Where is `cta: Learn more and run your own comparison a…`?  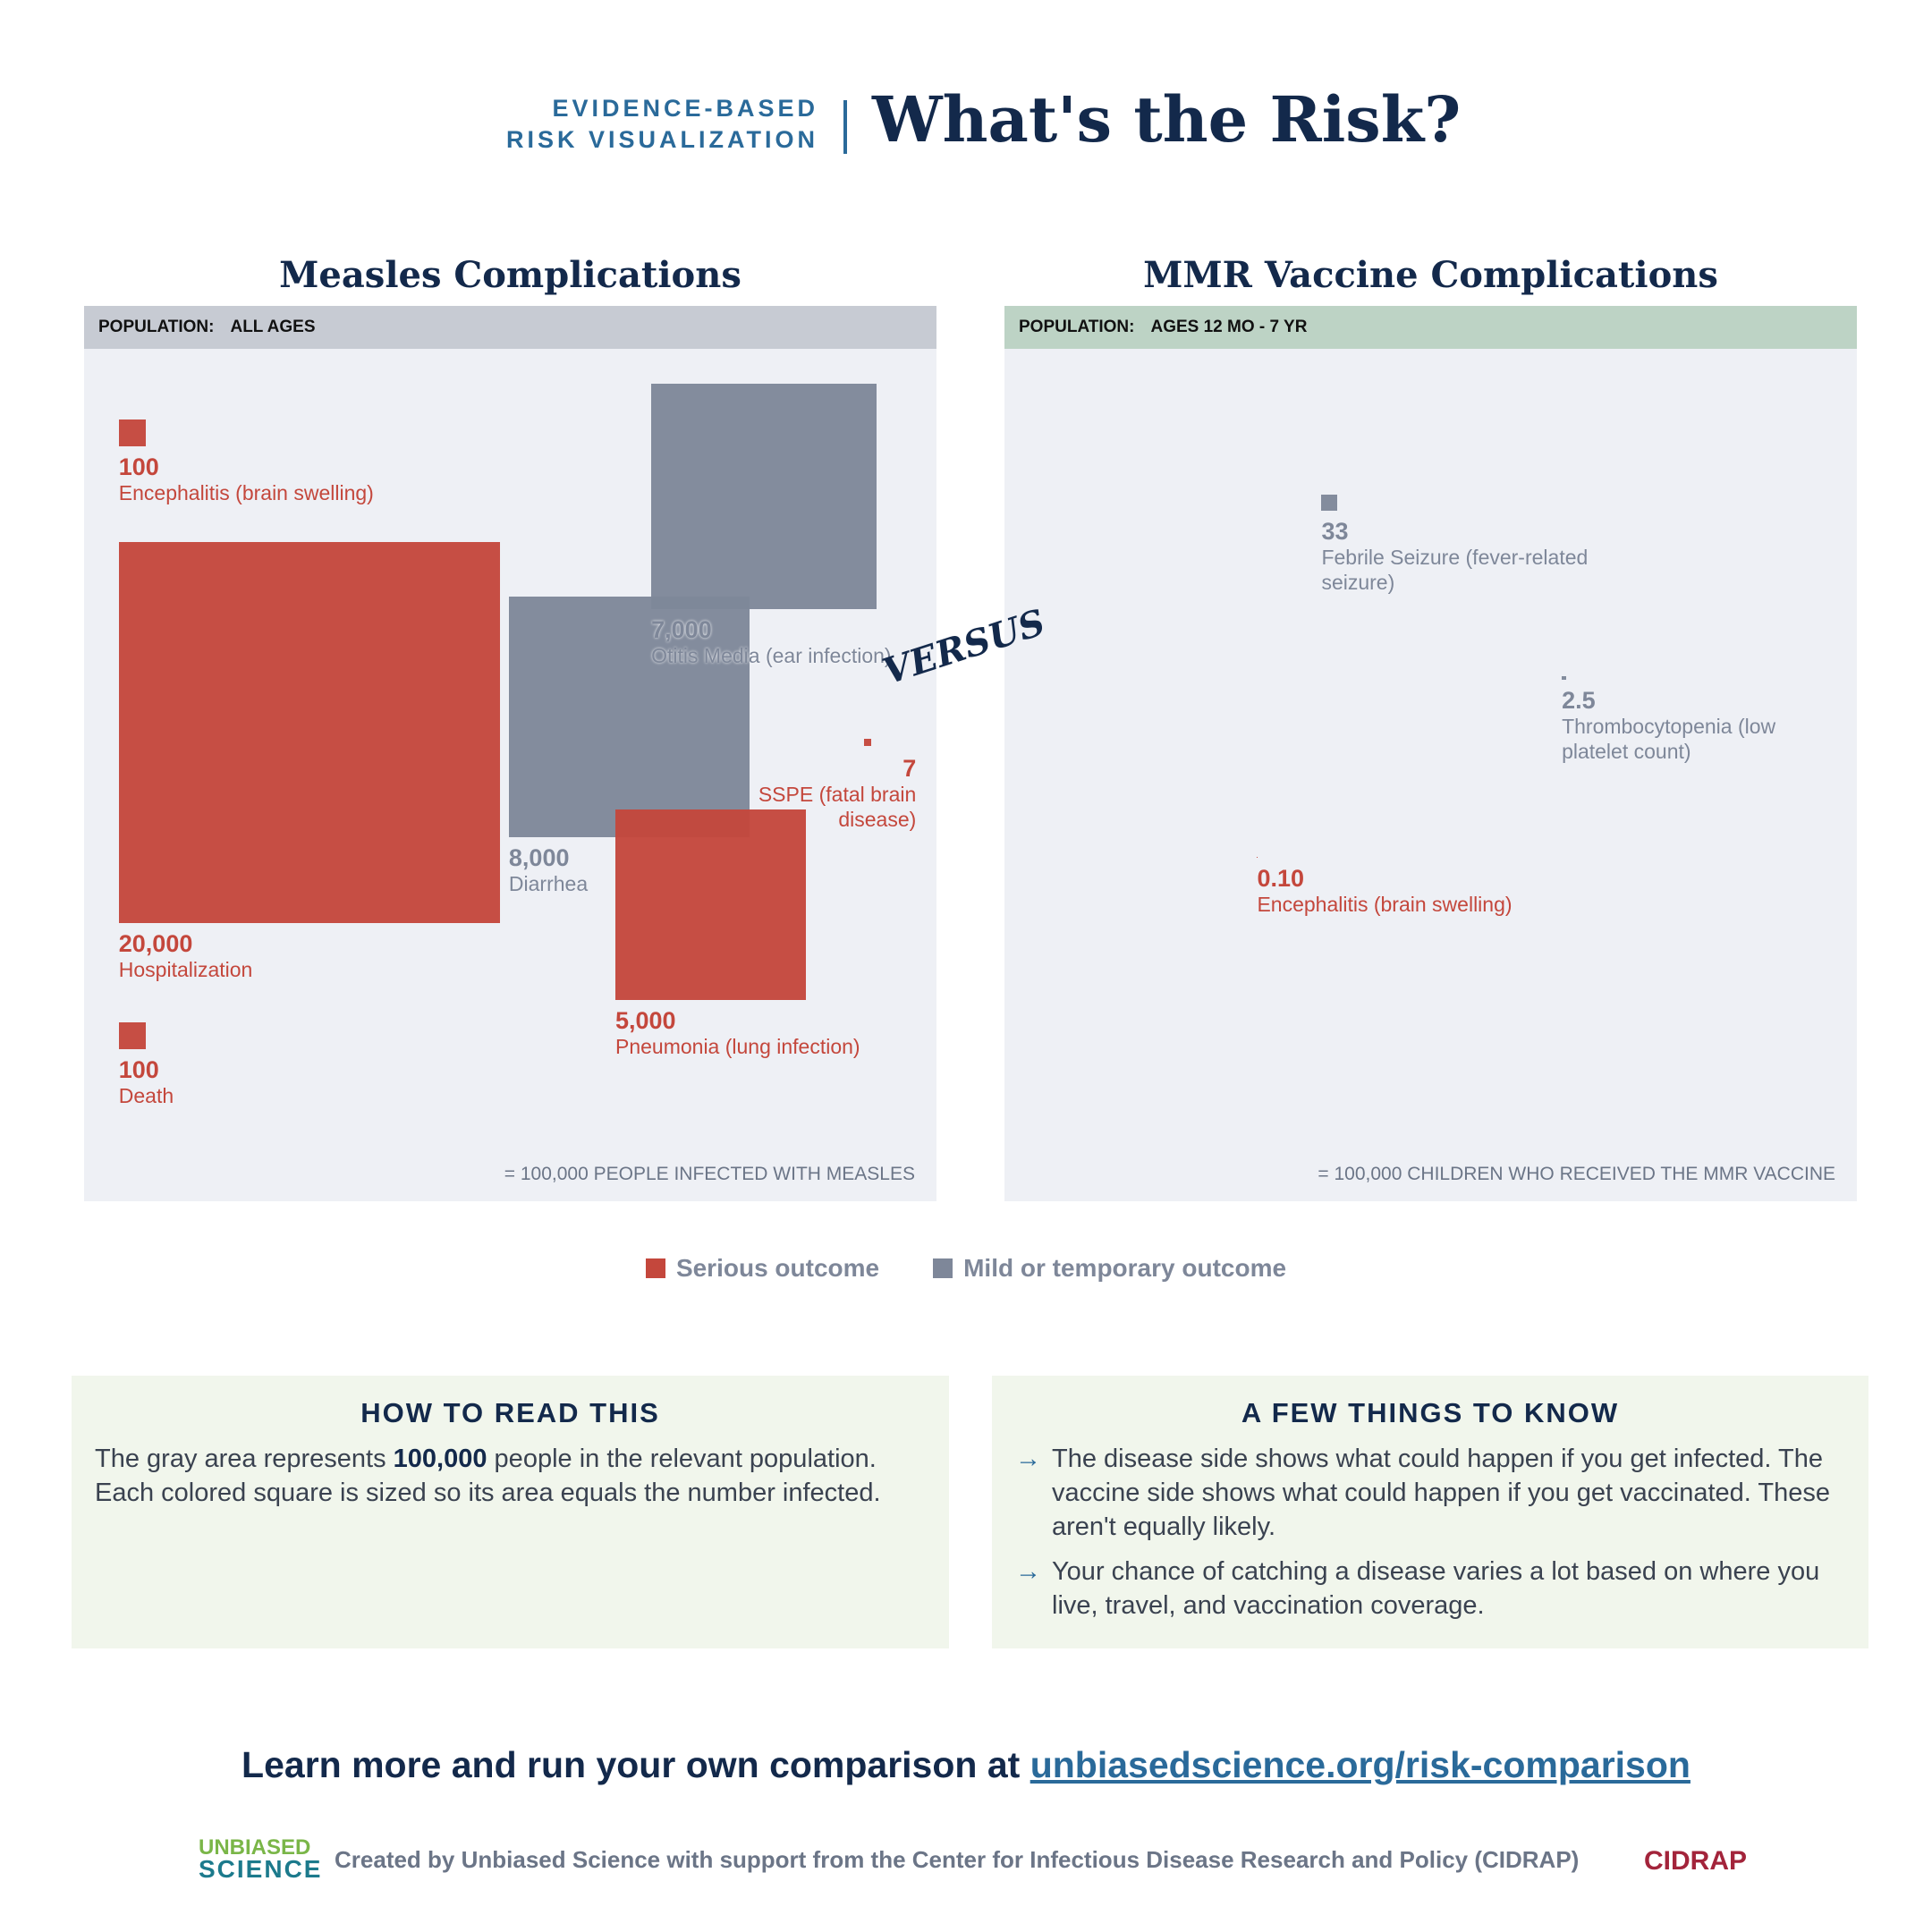 cta: Learn more and run your own comparison a… is located at coordinates (966, 1765).